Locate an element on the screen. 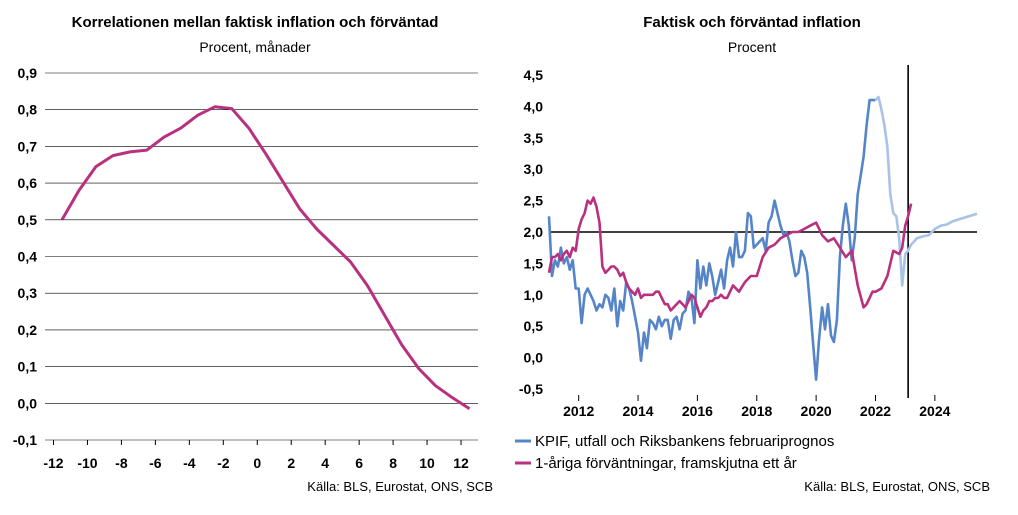 This screenshot has width=1018, height=515. left-y-axis-ticks: -0,1 0,0 0,1 0,2 0,3 0,4 0,5 0,6 0,7 0,8 0,9 is located at coordinates (25, 256).